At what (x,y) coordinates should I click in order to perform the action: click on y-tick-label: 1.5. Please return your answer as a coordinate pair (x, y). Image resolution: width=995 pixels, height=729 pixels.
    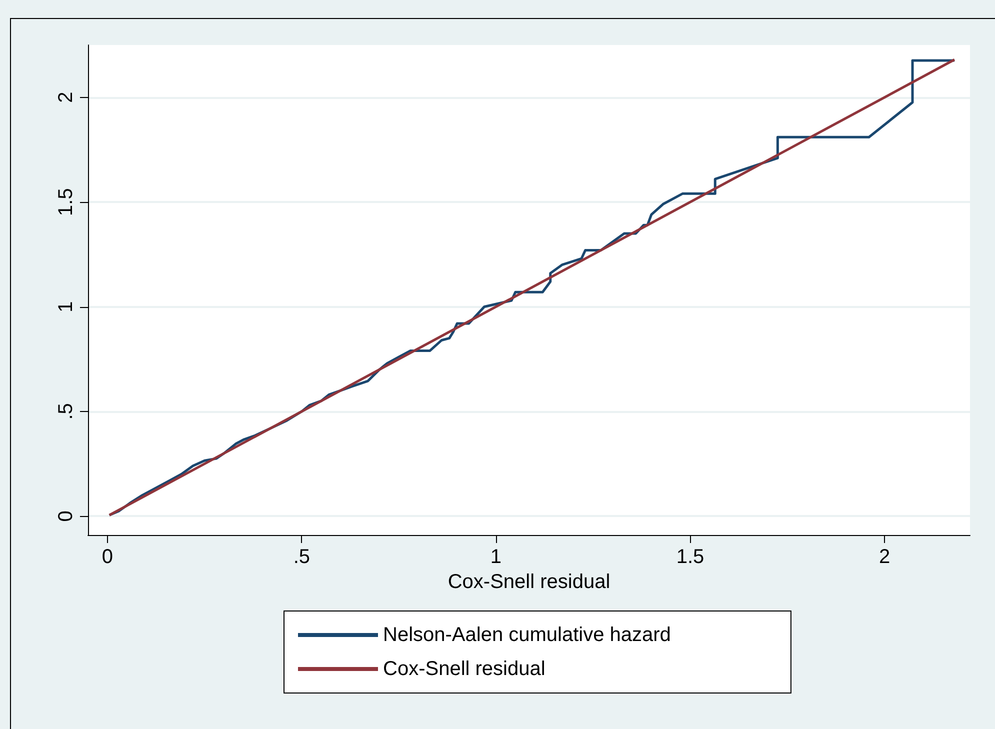
    Looking at the image, I should click on (66, 202).